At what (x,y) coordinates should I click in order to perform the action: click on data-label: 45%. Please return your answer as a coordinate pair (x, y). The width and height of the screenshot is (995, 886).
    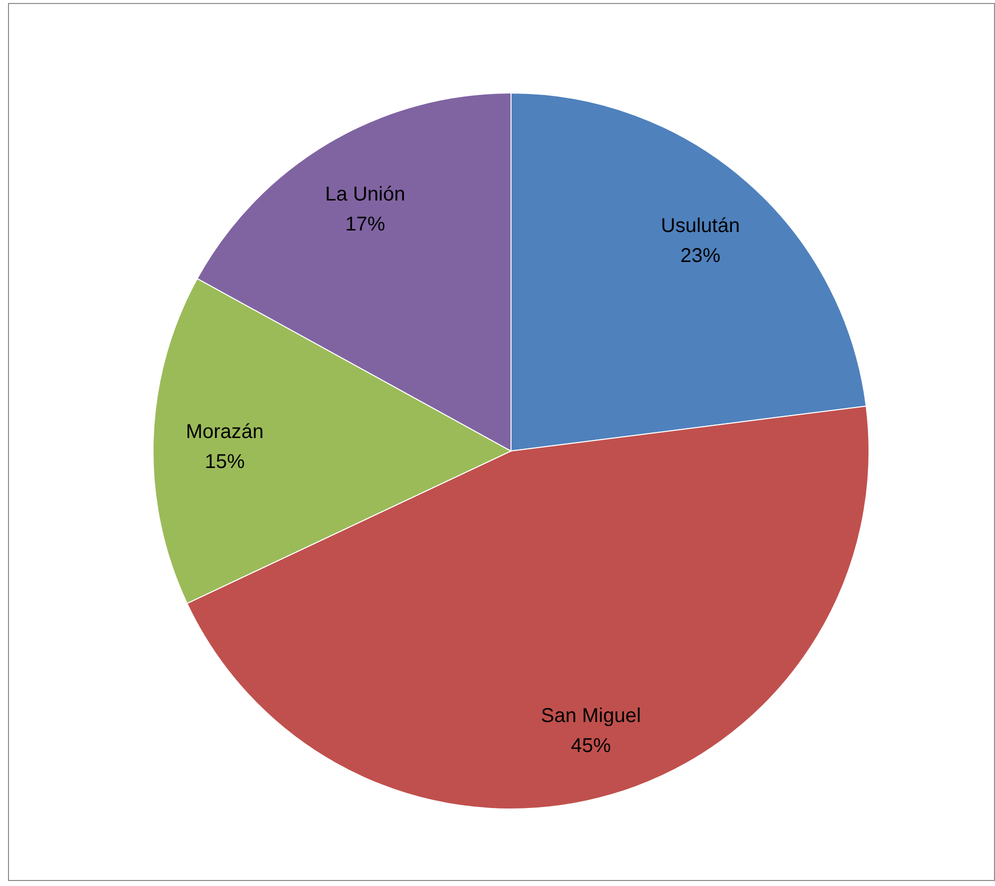
    Looking at the image, I should click on (591, 746).